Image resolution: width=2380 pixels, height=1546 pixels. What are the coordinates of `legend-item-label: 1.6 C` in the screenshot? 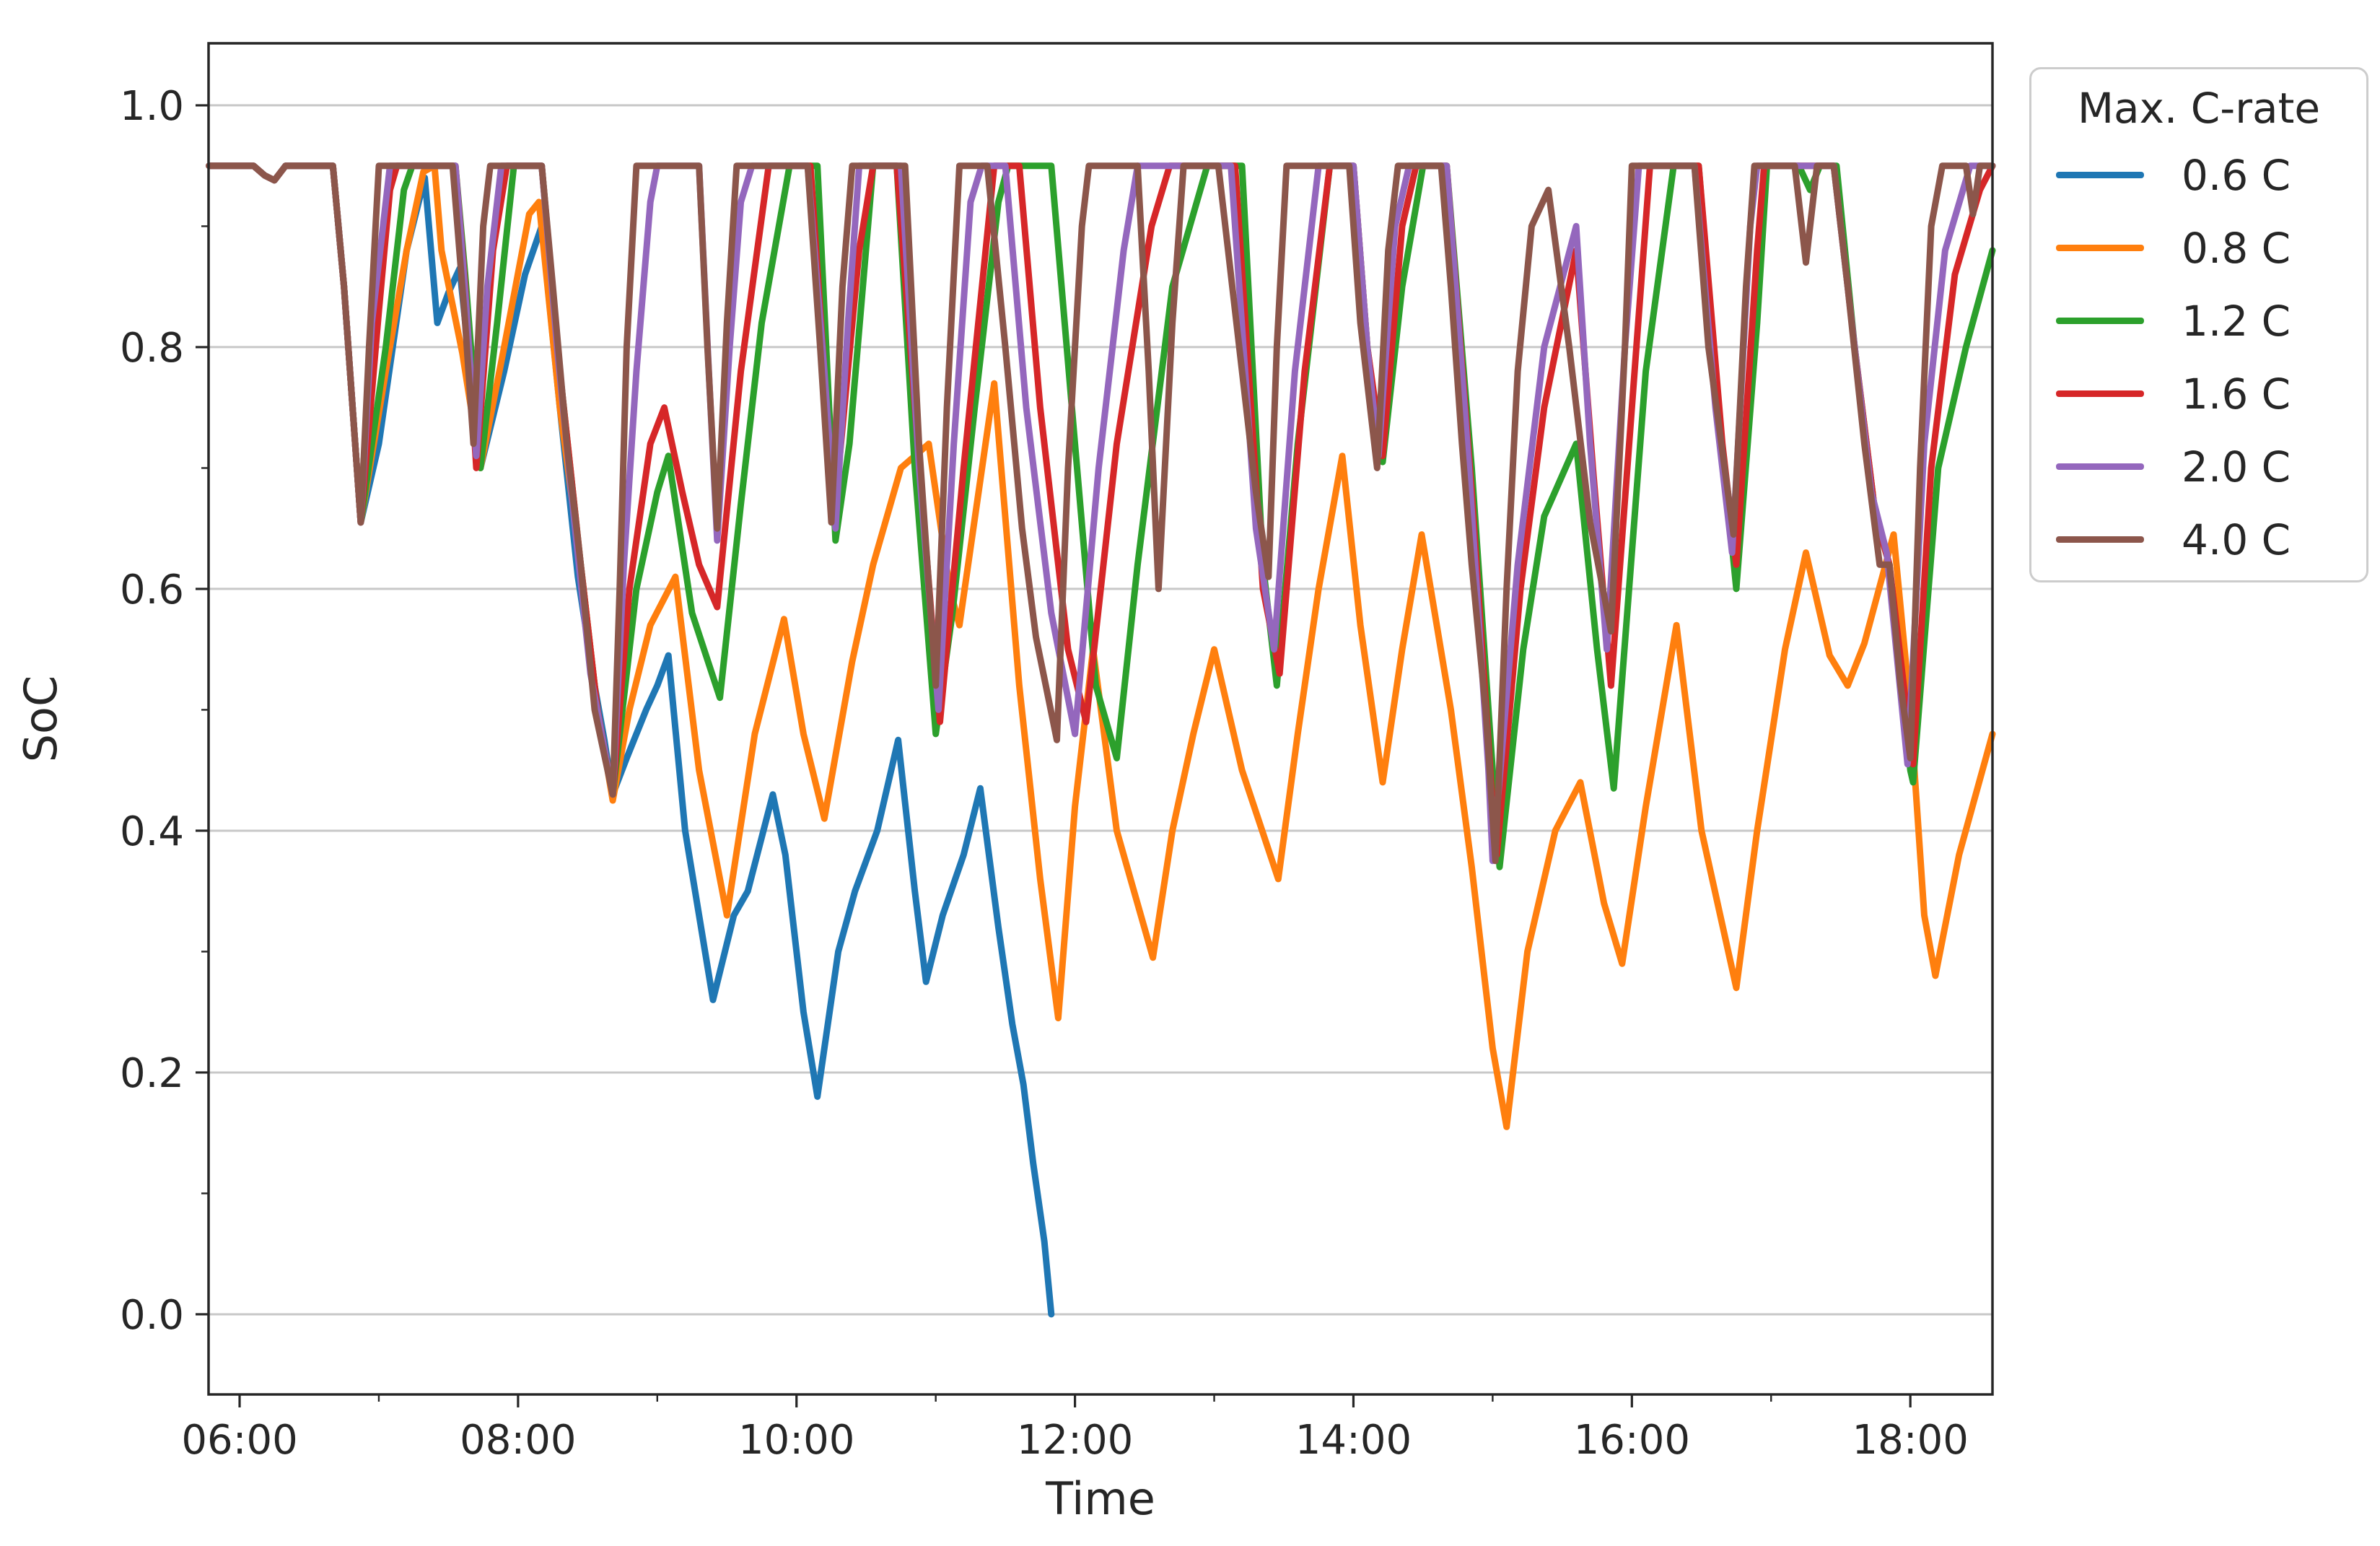 It's located at (2236, 394).